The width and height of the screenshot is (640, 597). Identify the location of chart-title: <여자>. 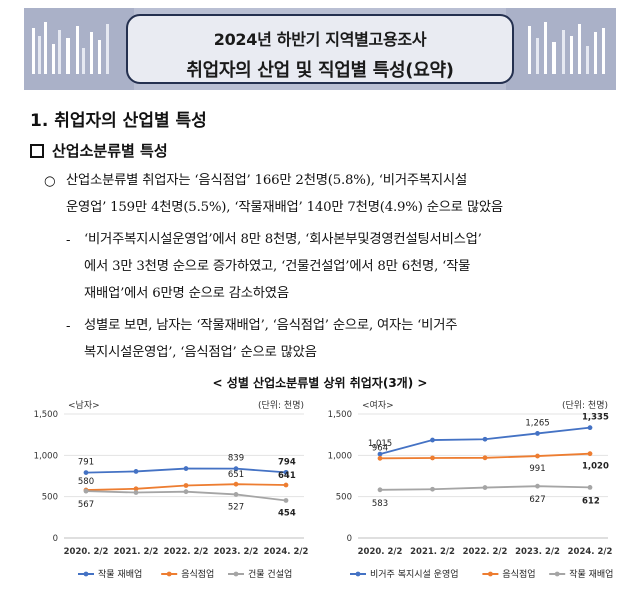
(378, 405).